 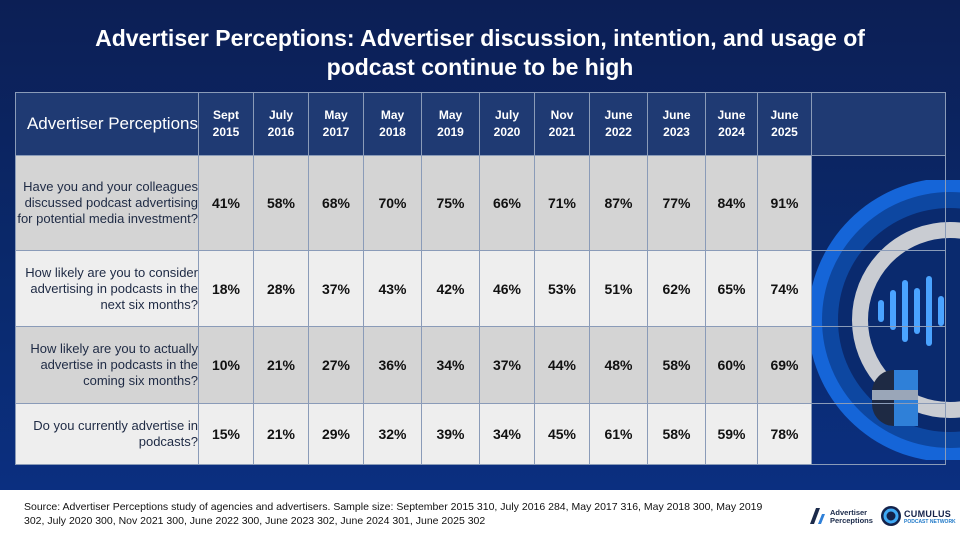 What do you see at coordinates (878, 124) in the screenshot?
I see `header-spacer` at bounding box center [878, 124].